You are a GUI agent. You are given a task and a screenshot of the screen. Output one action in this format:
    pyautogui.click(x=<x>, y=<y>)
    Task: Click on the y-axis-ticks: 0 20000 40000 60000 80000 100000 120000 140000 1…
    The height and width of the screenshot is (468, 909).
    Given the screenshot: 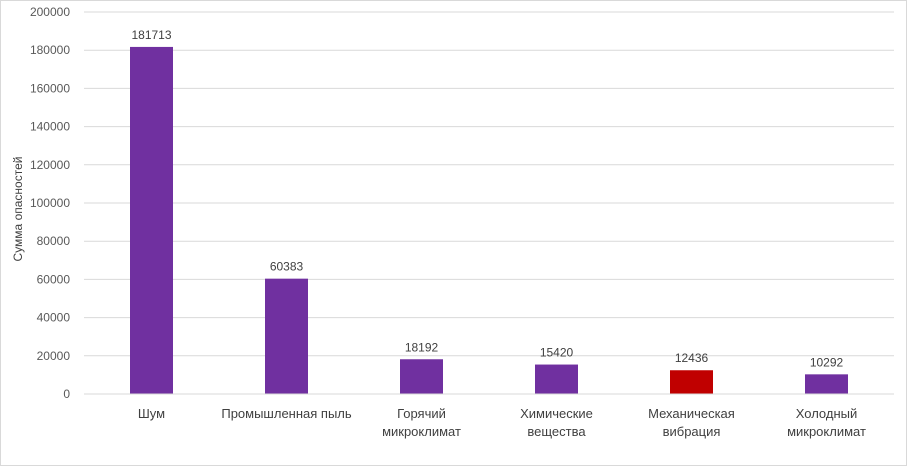 What is the action you would take?
    pyautogui.click(x=50, y=203)
    